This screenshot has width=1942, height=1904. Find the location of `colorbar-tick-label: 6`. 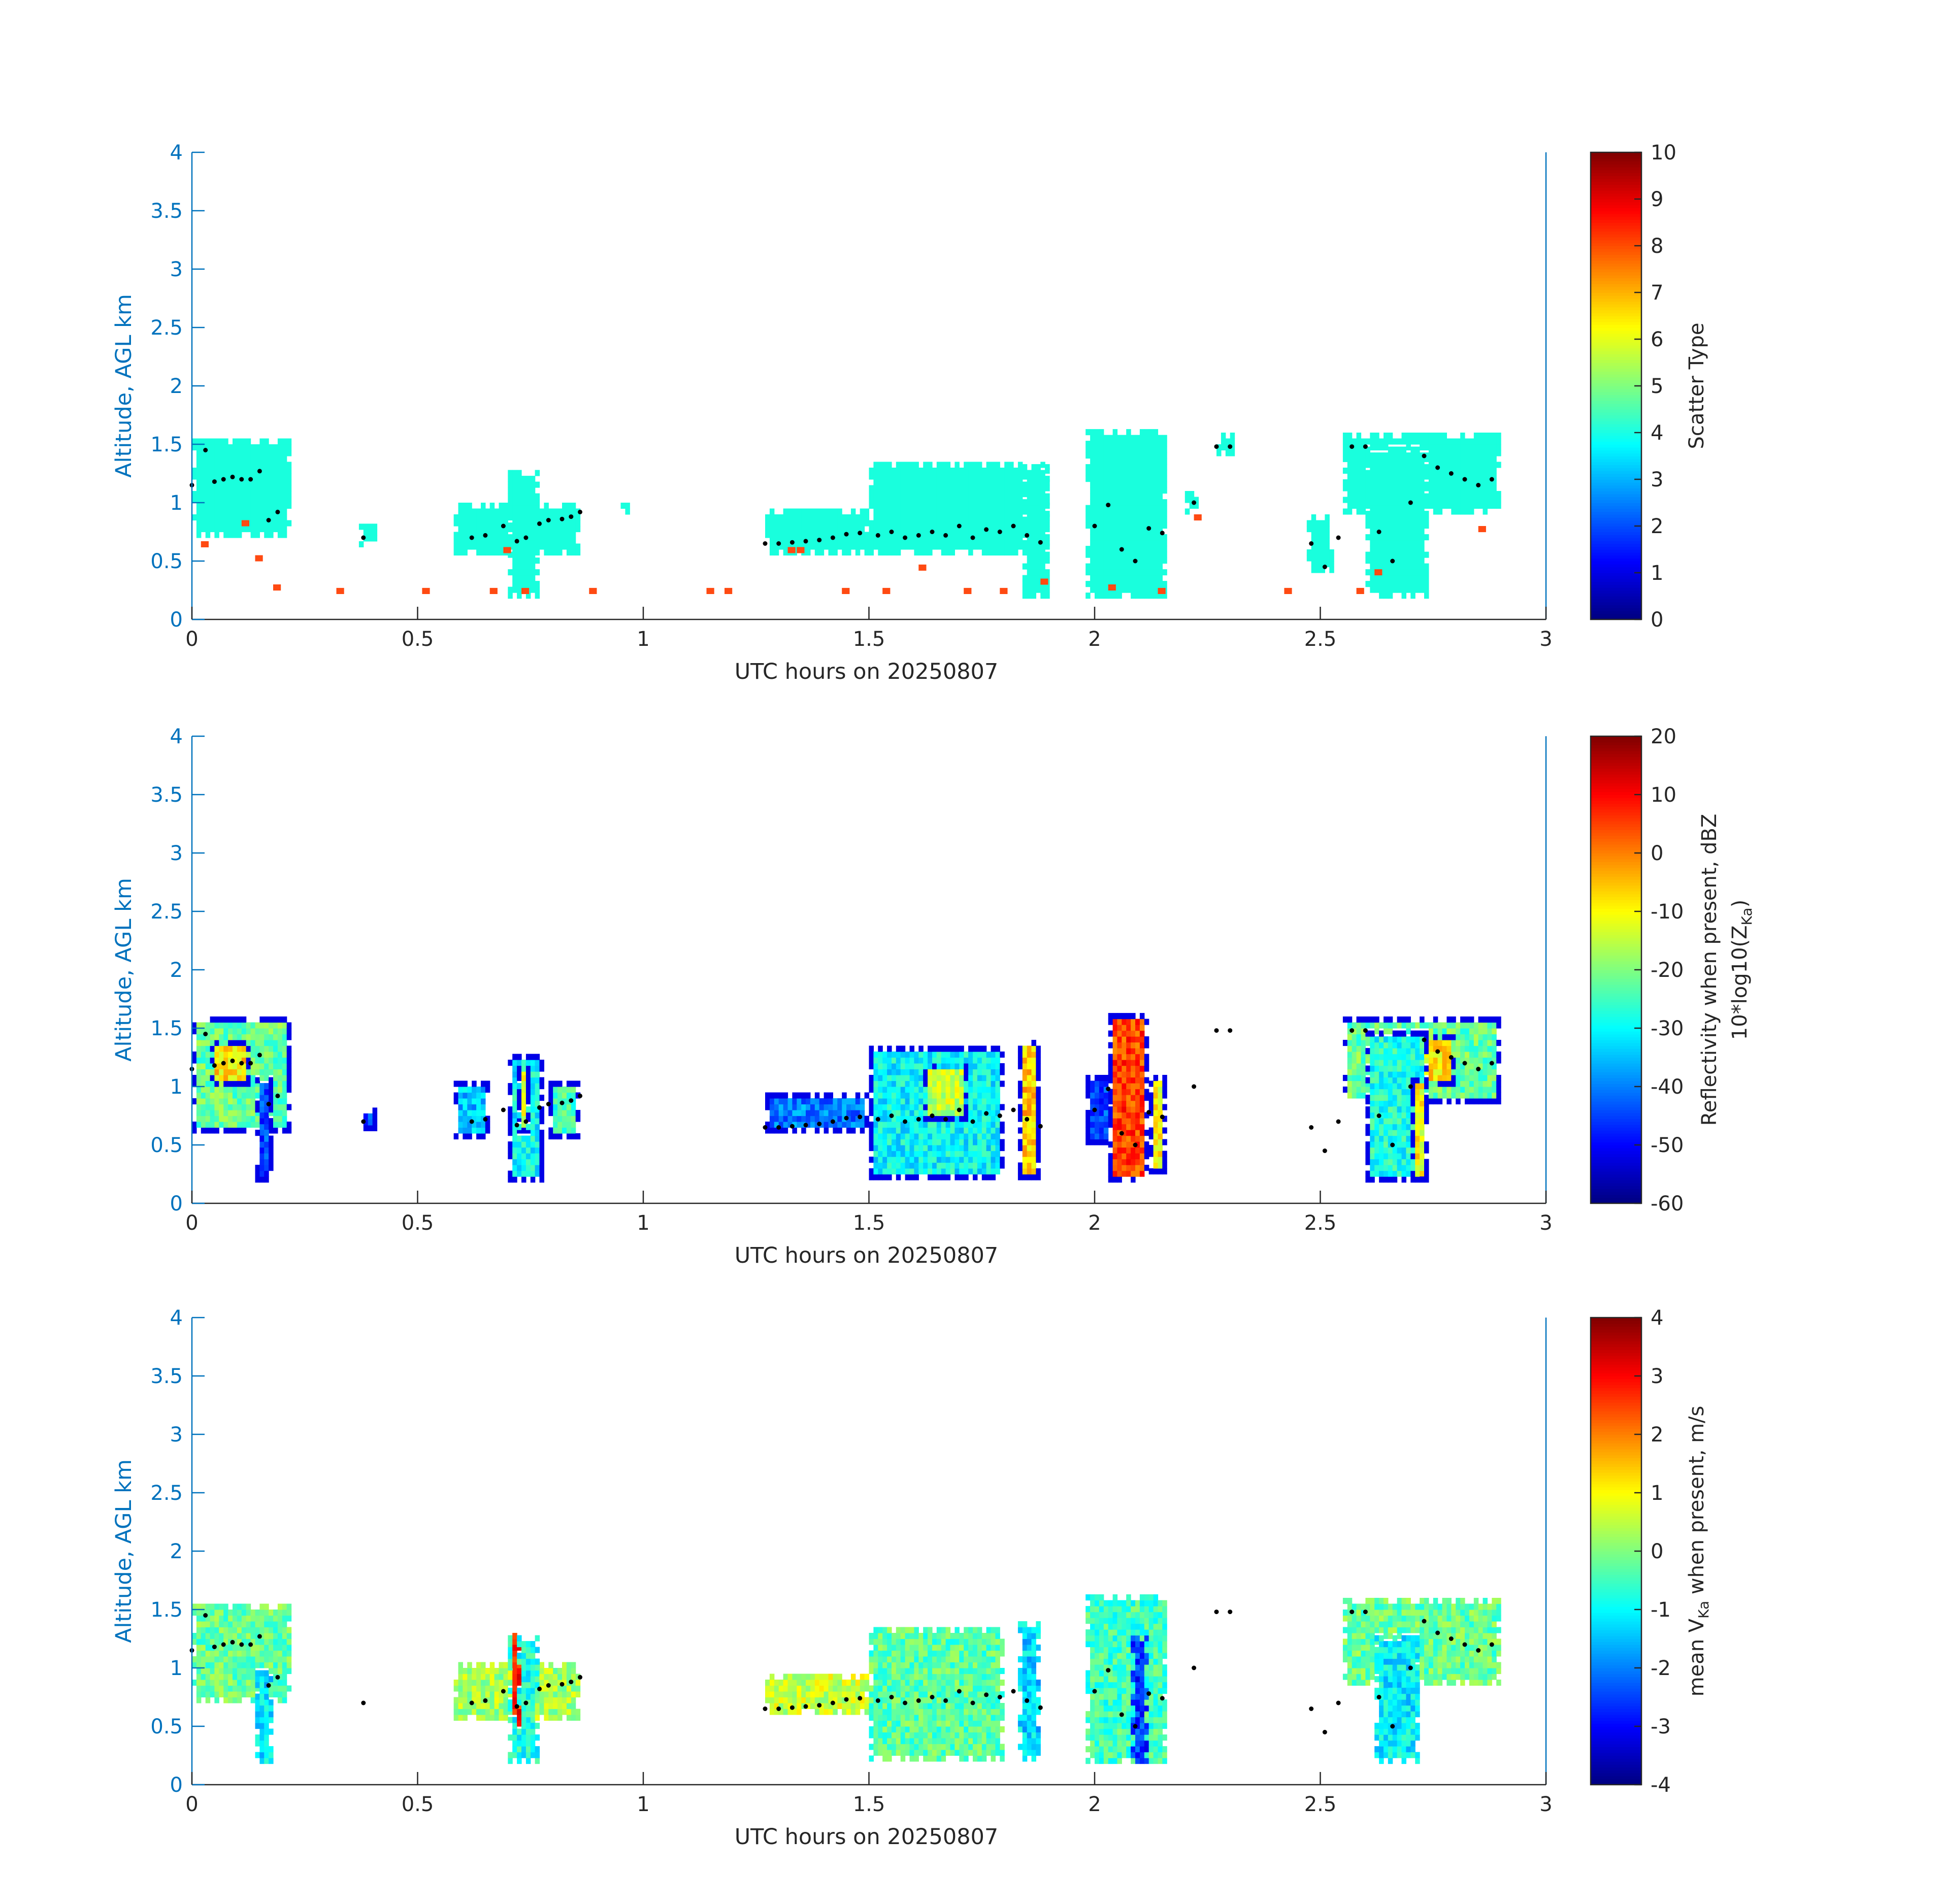

colorbar-tick-label: 6 is located at coordinates (1657, 340).